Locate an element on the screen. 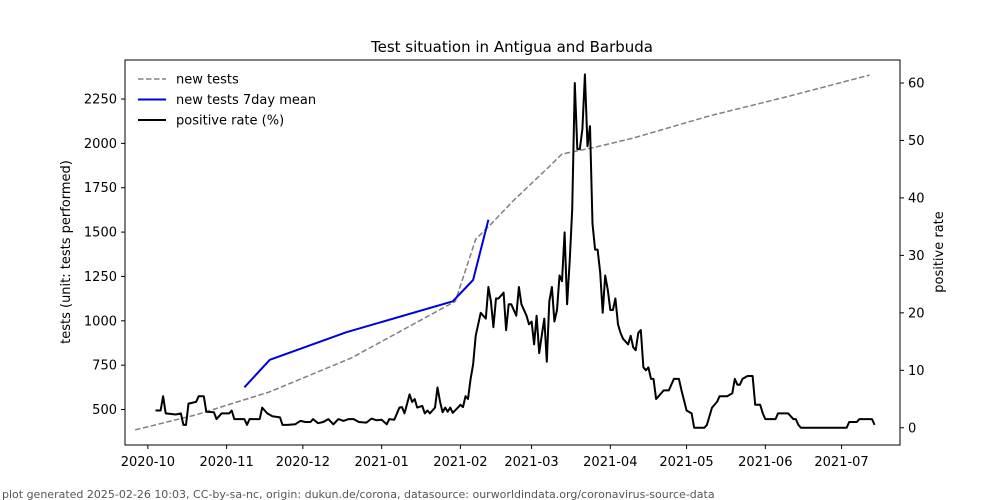 The image size is (1000, 500). x-tick-label: 2021-07 is located at coordinates (841, 462).